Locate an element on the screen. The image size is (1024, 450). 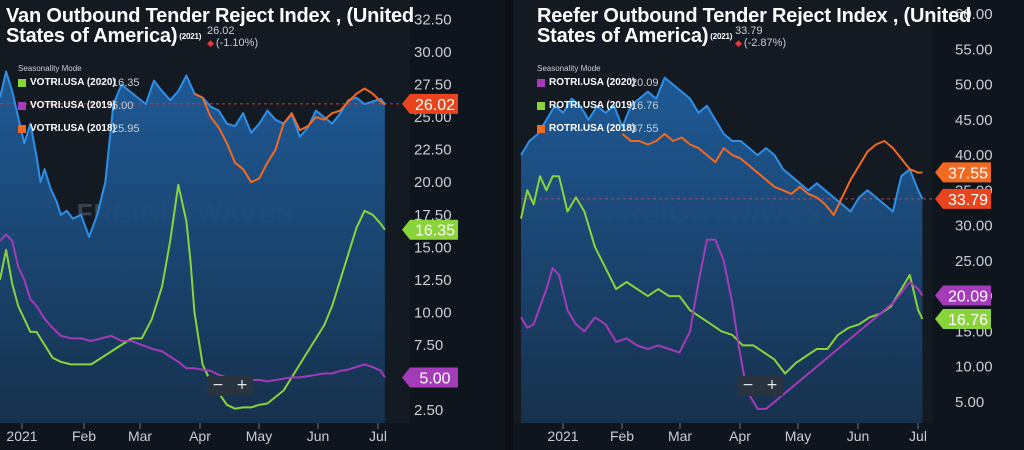
x-tick-label: 2021 is located at coordinates (21, 436).